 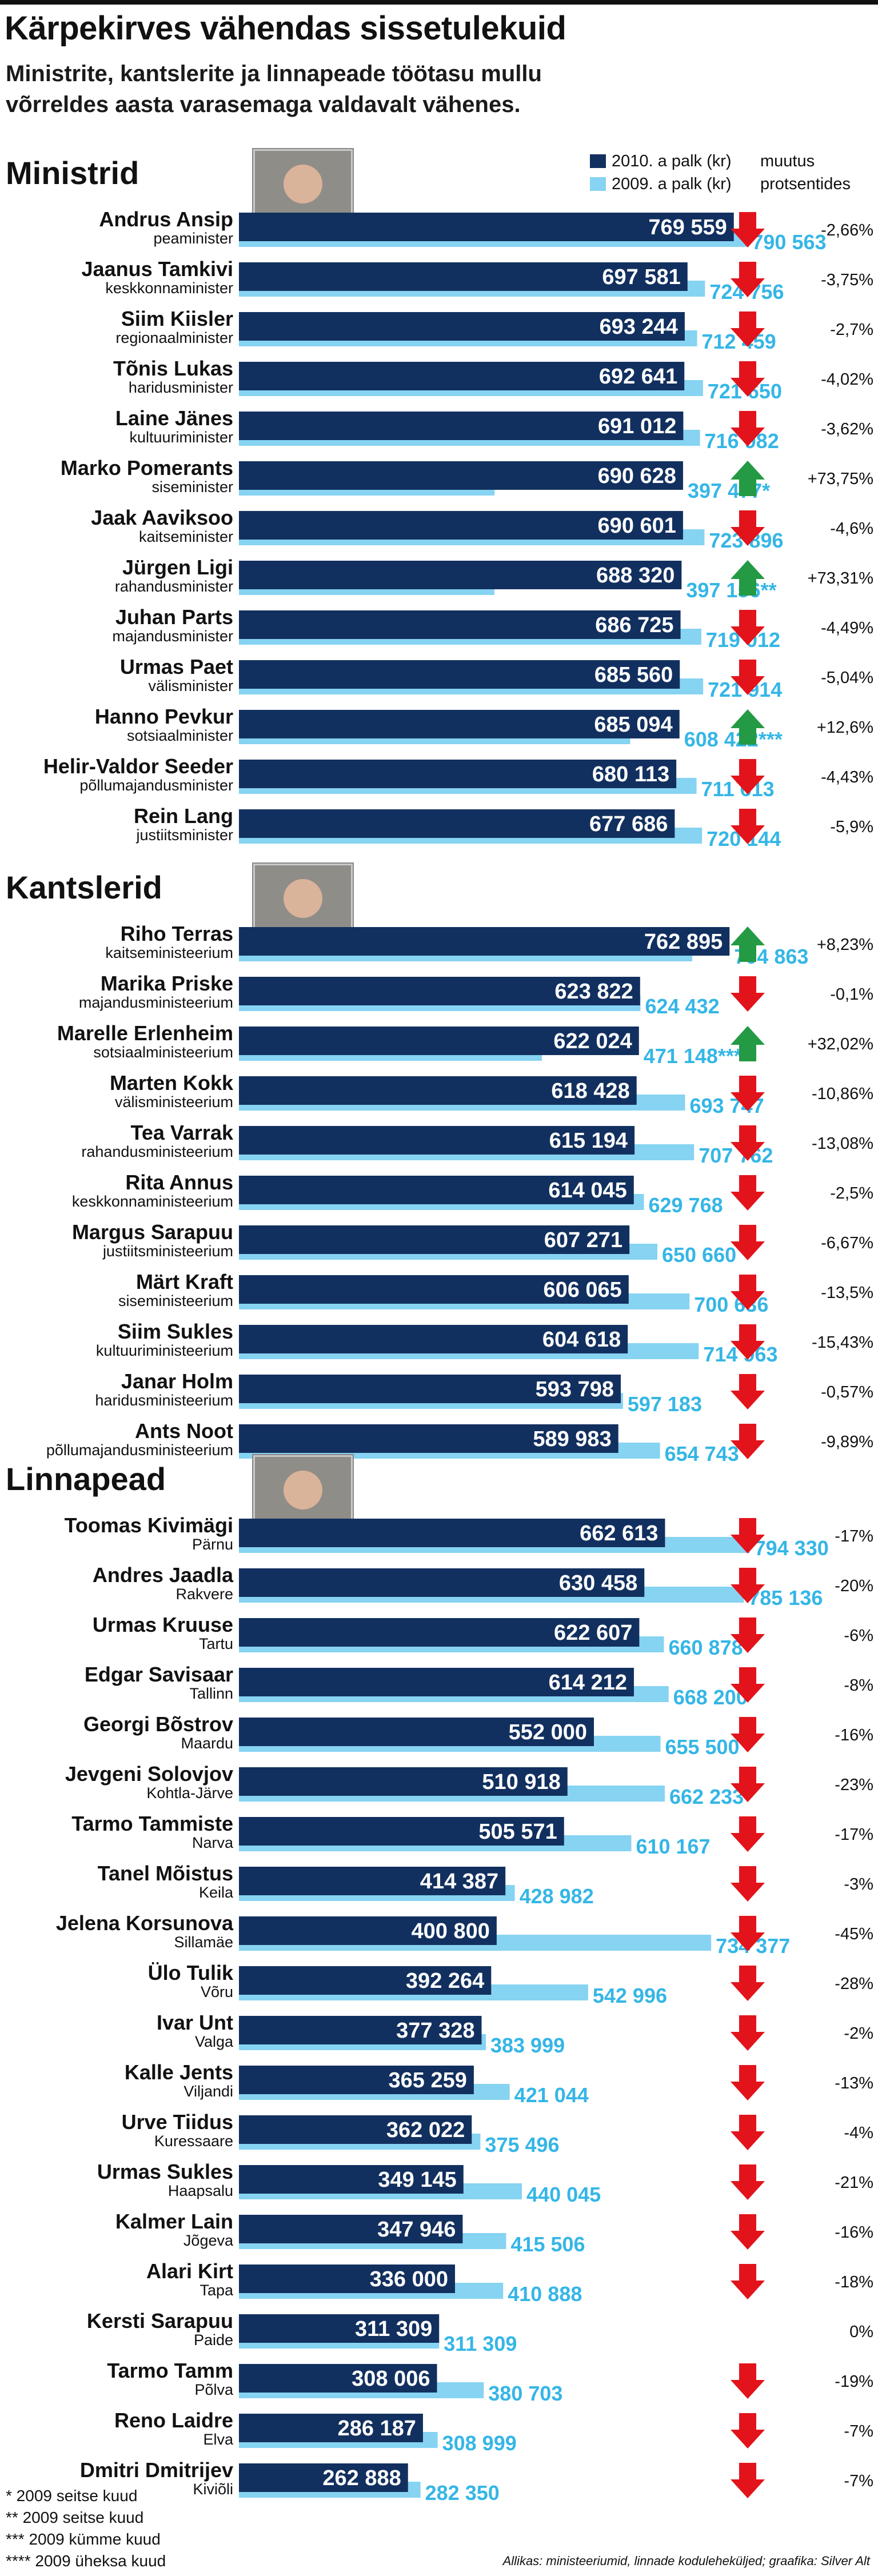 What do you see at coordinates (859, 1636) in the screenshot?
I see `change-percent: -6%` at bounding box center [859, 1636].